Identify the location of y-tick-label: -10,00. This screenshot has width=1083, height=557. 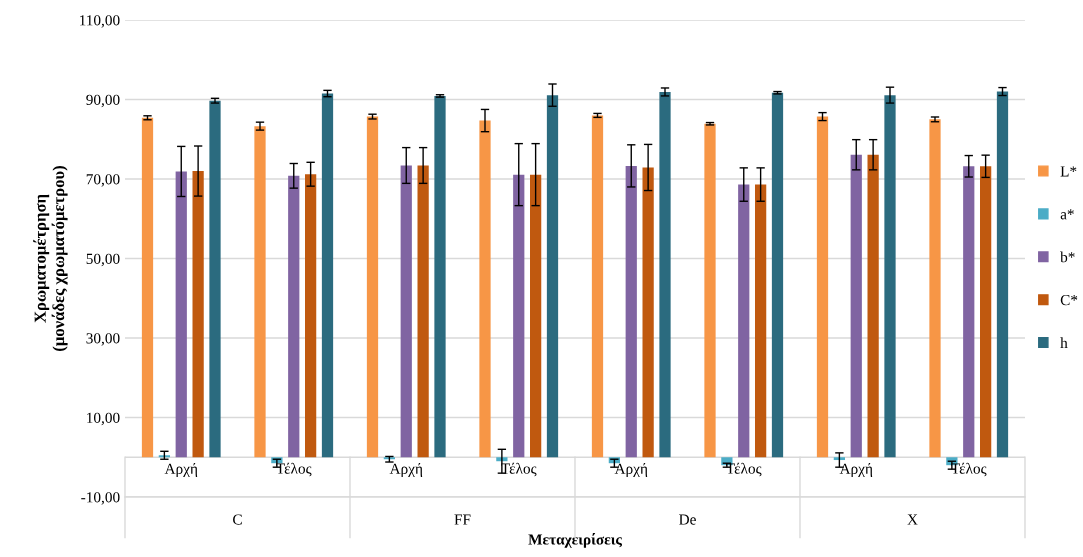
(100, 498).